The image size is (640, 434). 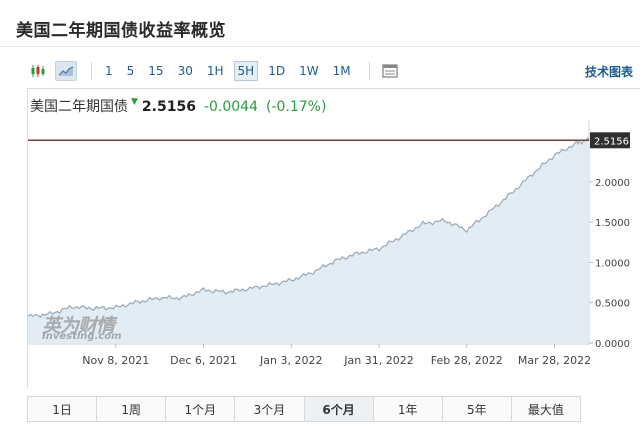 What do you see at coordinates (277, 71) in the screenshot?
I see `interval-button-1d: 1D` at bounding box center [277, 71].